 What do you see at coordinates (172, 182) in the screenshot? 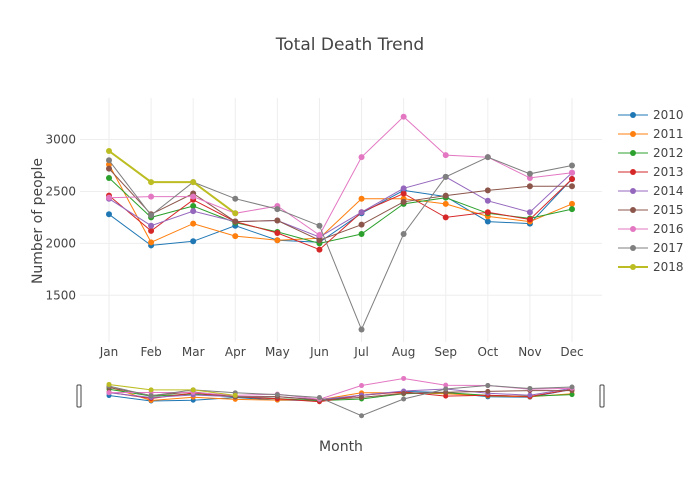
I see `series-2018` at bounding box center [172, 182].